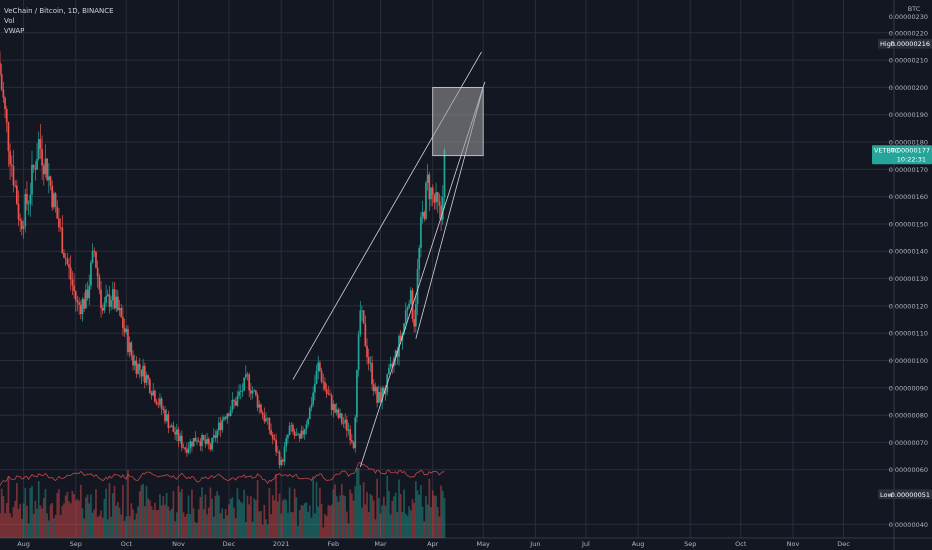 This screenshot has width=932, height=550. Describe the element at coordinates (14, 31) in the screenshot. I see `vwap-indicator-label: VWAP` at that location.